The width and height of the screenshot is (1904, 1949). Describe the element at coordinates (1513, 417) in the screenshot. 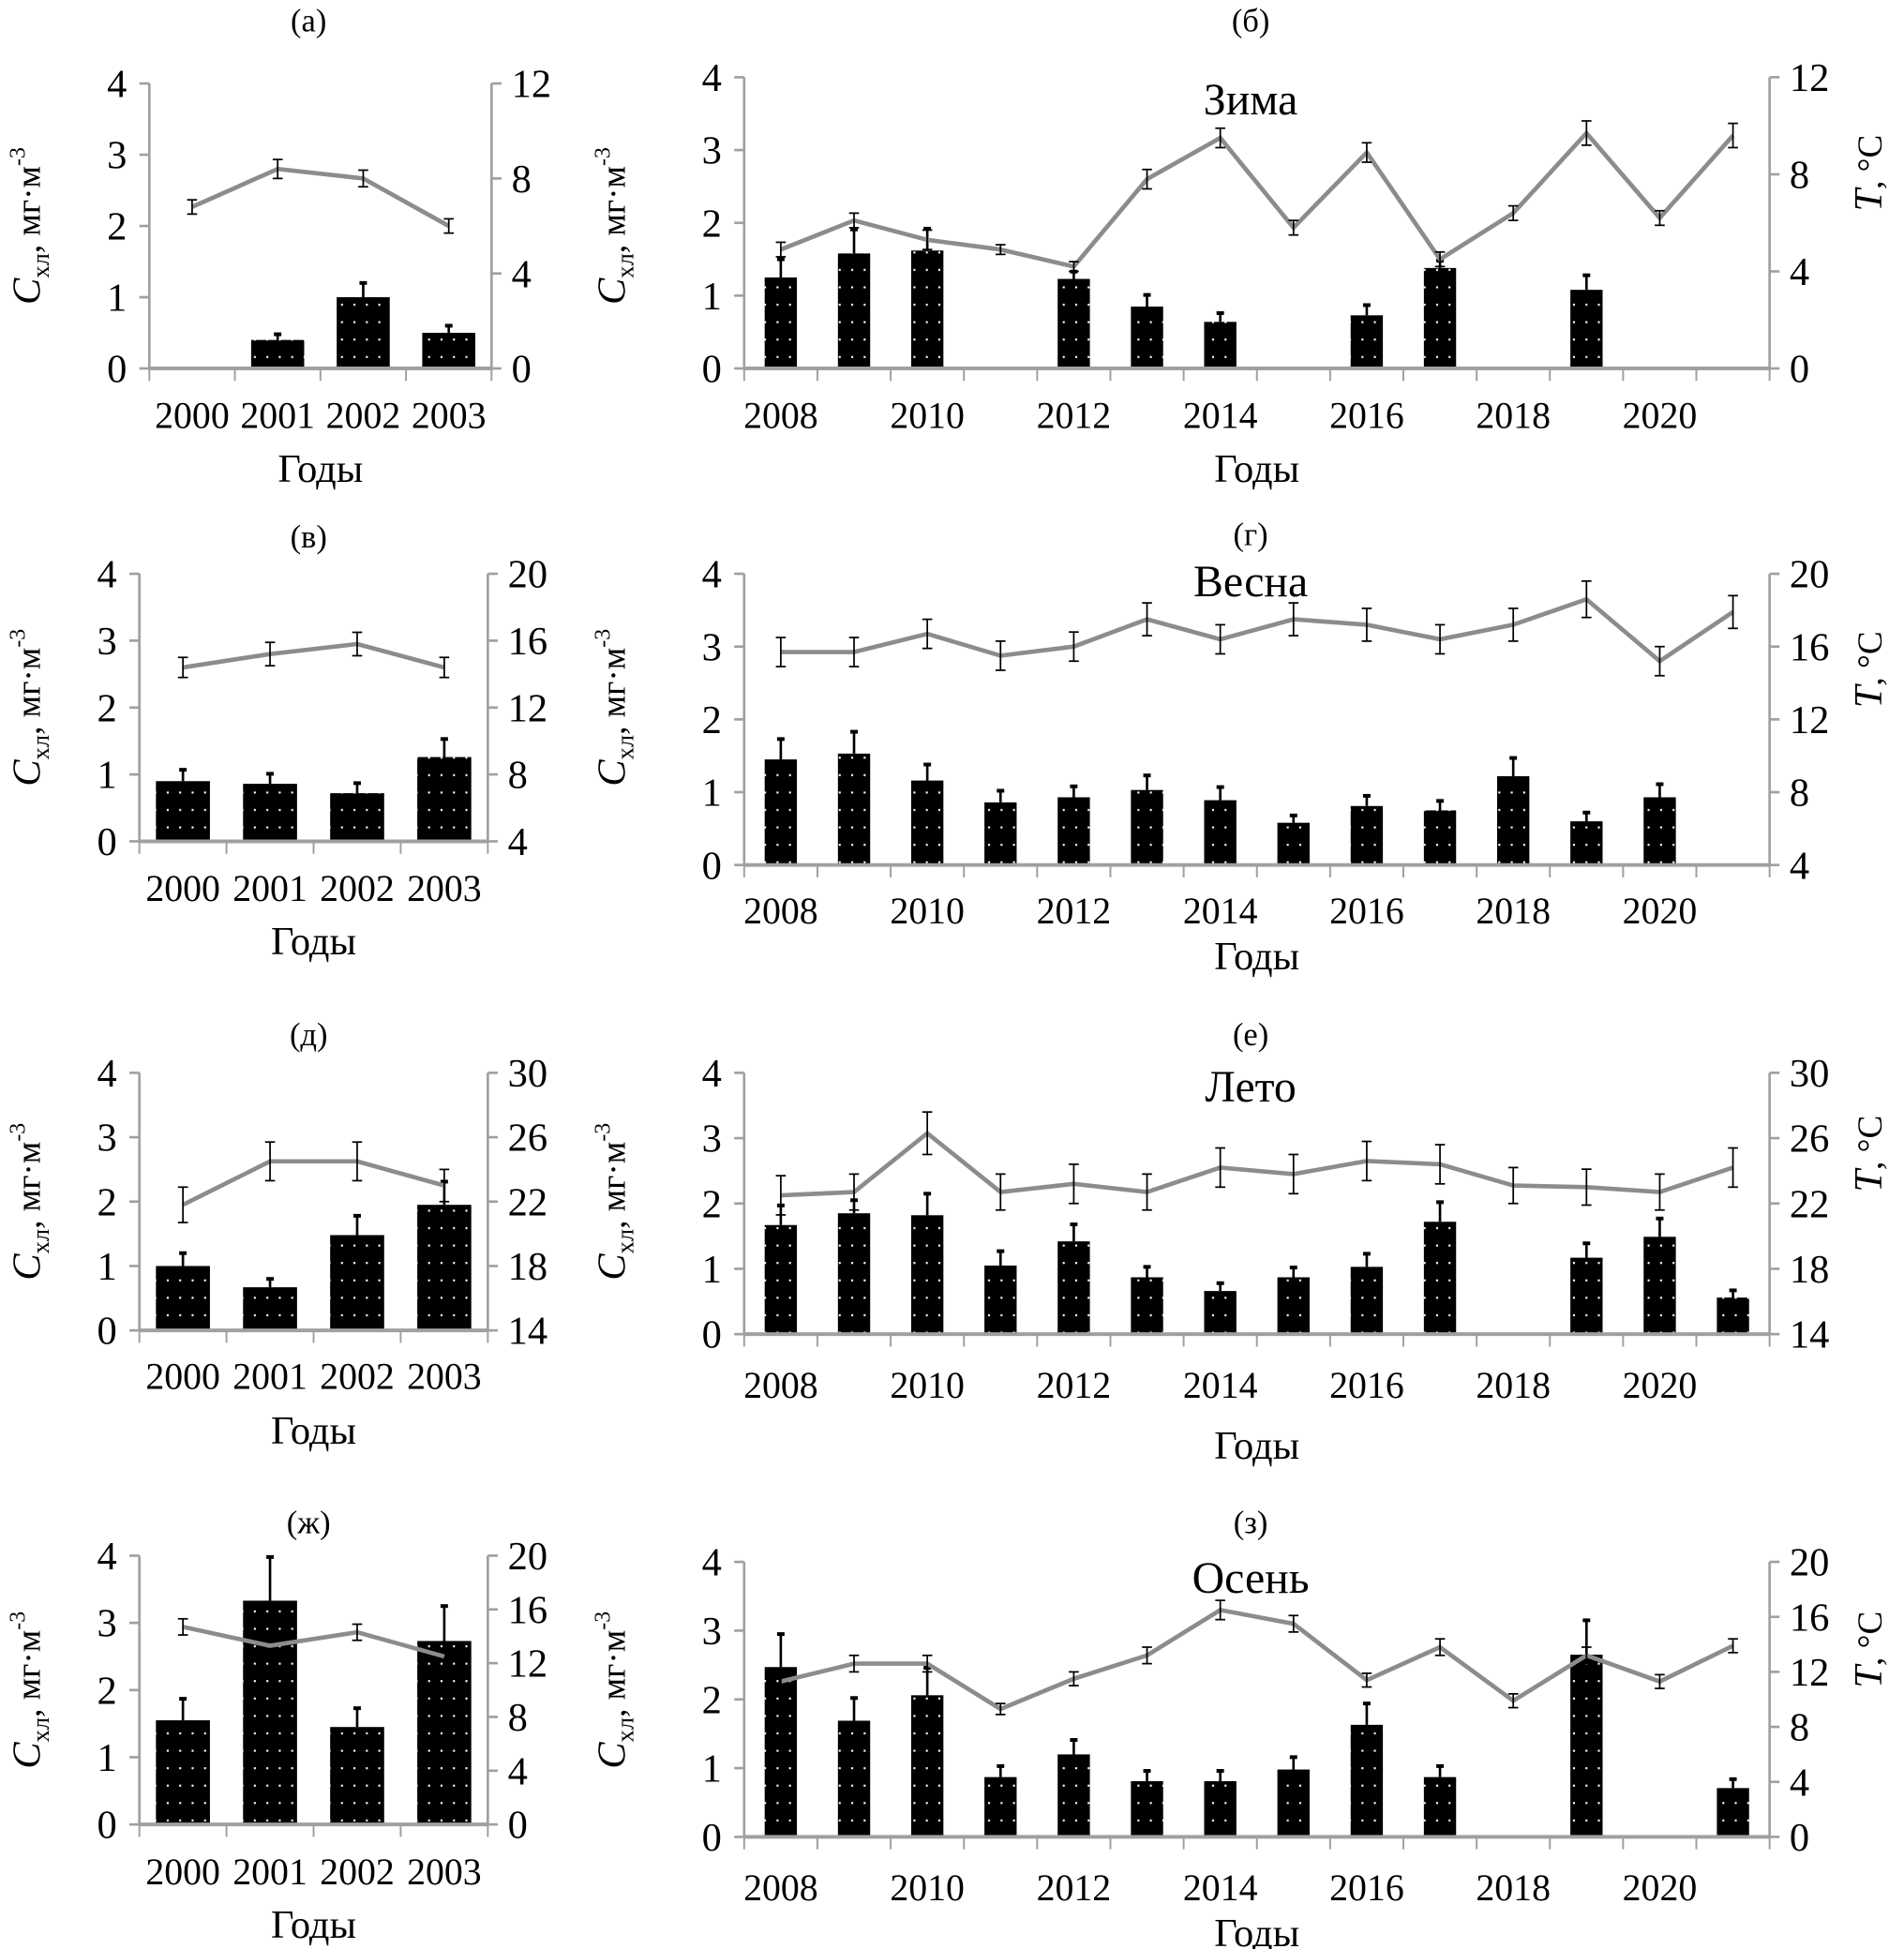

I see `x-tick-label: 2018` at that location.